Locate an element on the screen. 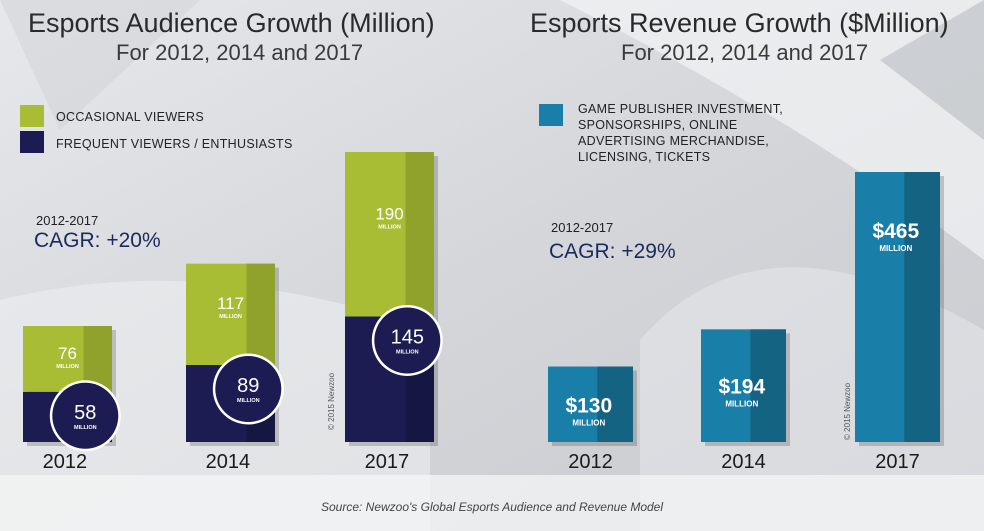 The height and width of the screenshot is (531, 984). data-unit-occasional-2014: MILLION is located at coordinates (230, 317).